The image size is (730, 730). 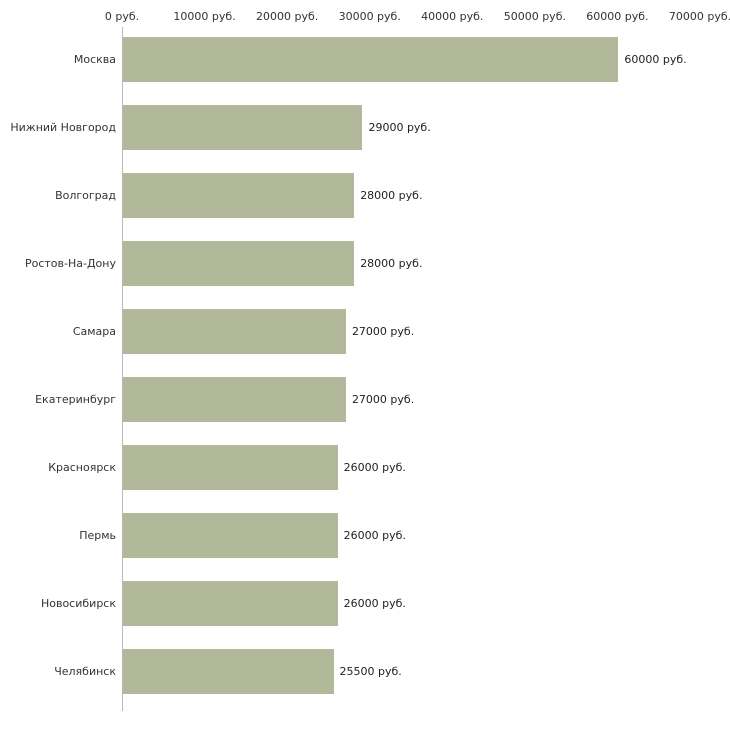 What do you see at coordinates (94, 59) in the screenshot?
I see `category-label: Москва` at bounding box center [94, 59].